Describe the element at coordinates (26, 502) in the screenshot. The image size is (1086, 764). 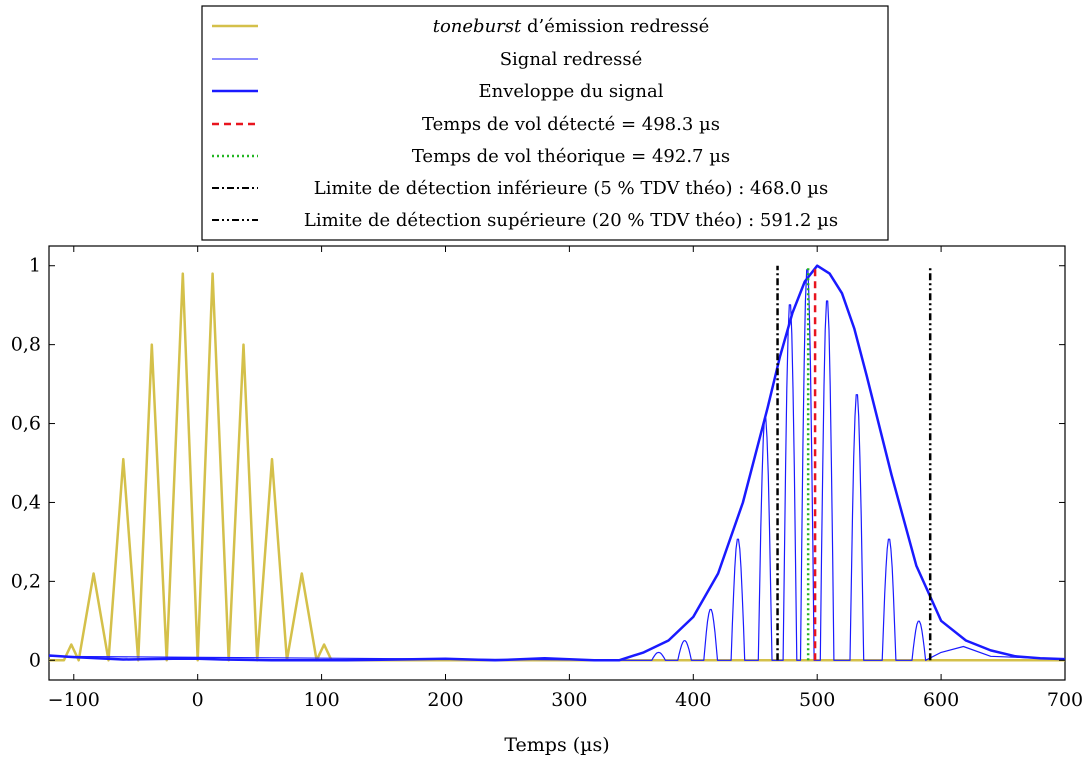
I see `y-tick-label: 0,4` at that location.